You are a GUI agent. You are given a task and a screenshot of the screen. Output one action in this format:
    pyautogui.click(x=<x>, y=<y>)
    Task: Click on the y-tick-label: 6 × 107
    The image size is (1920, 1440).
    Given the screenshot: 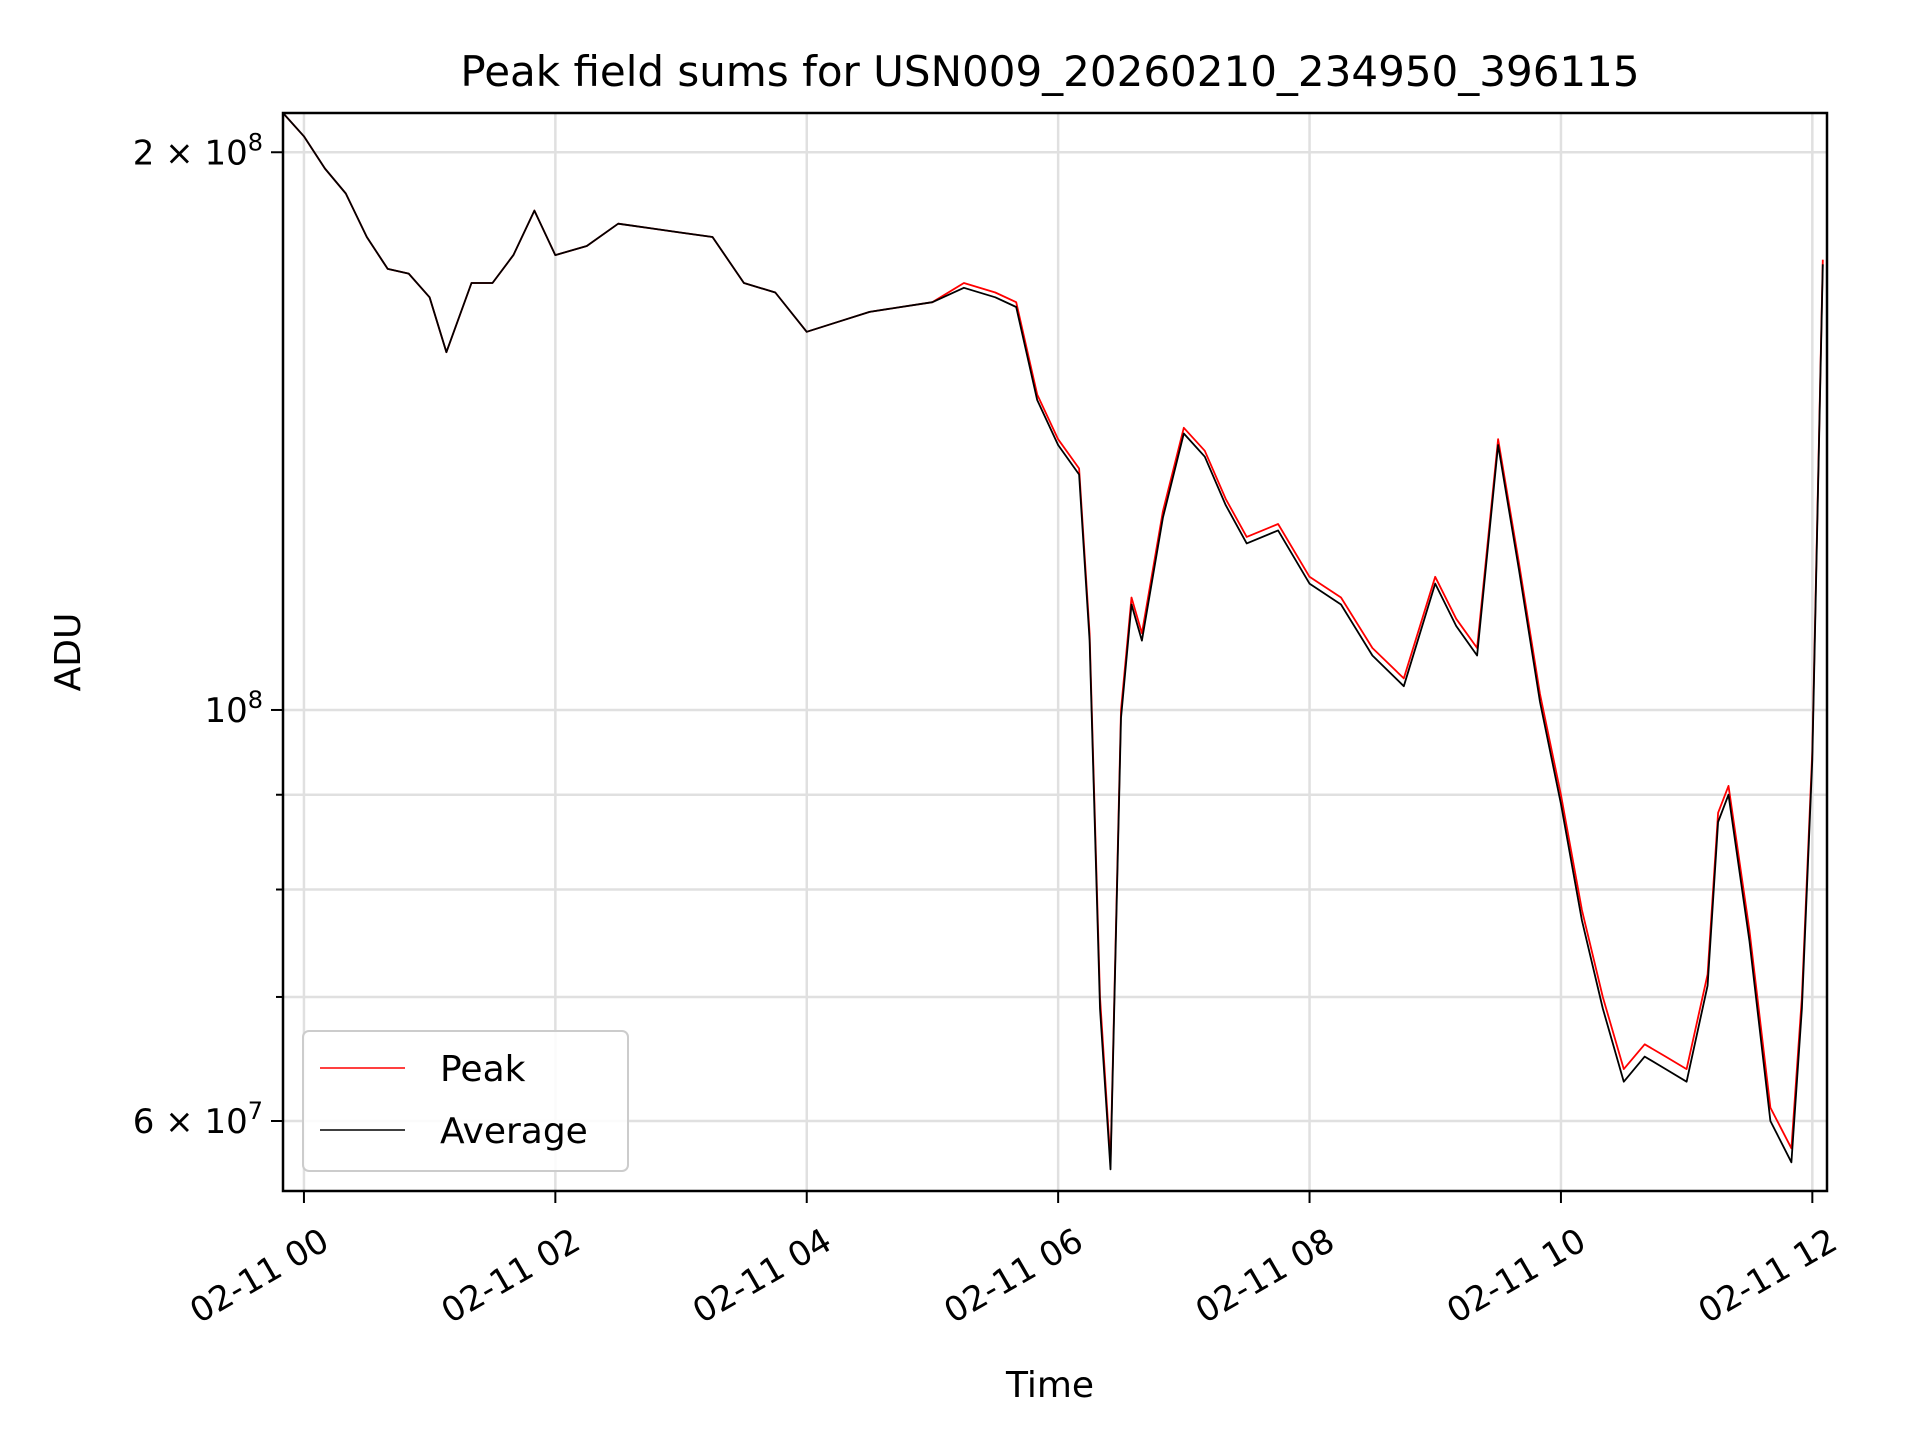 What is the action you would take?
    pyautogui.click(x=198, y=1119)
    